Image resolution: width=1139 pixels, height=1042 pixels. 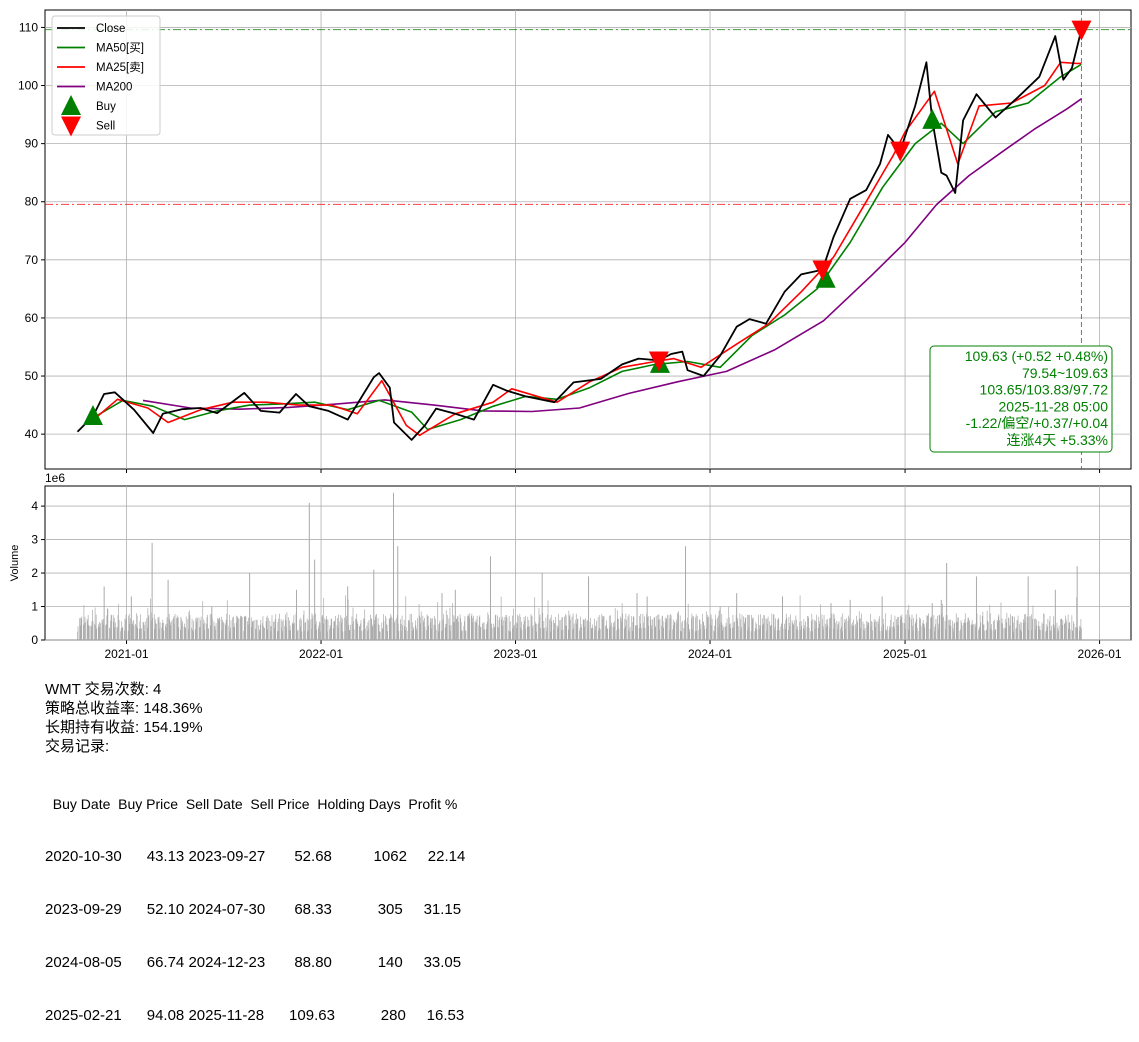 I want to click on info-box-line: 2025-11-28 05:00, so click(x=1054, y=406).